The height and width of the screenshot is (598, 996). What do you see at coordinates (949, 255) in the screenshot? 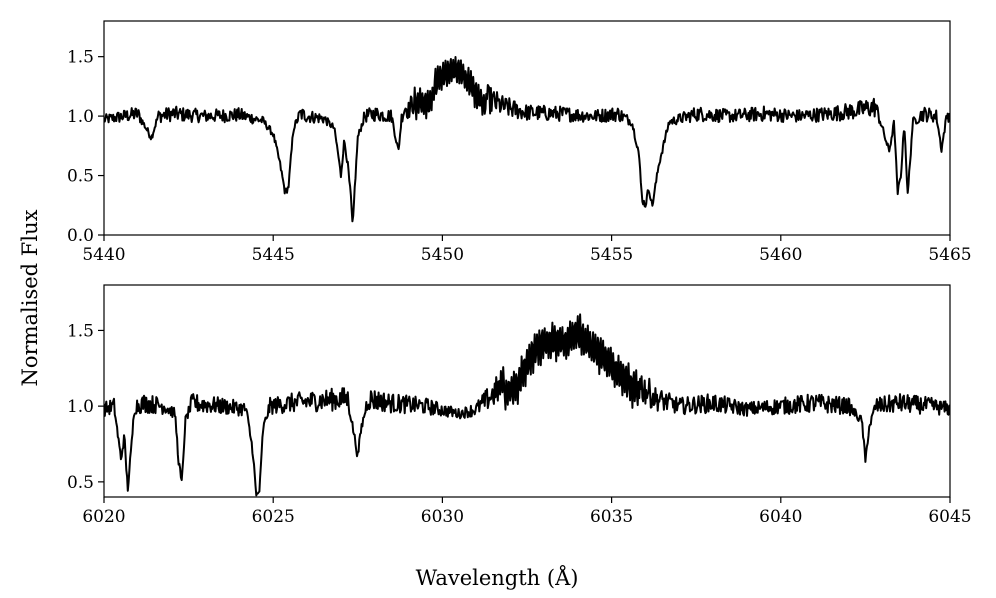
I see `x-tick-label: 5465` at bounding box center [949, 255].